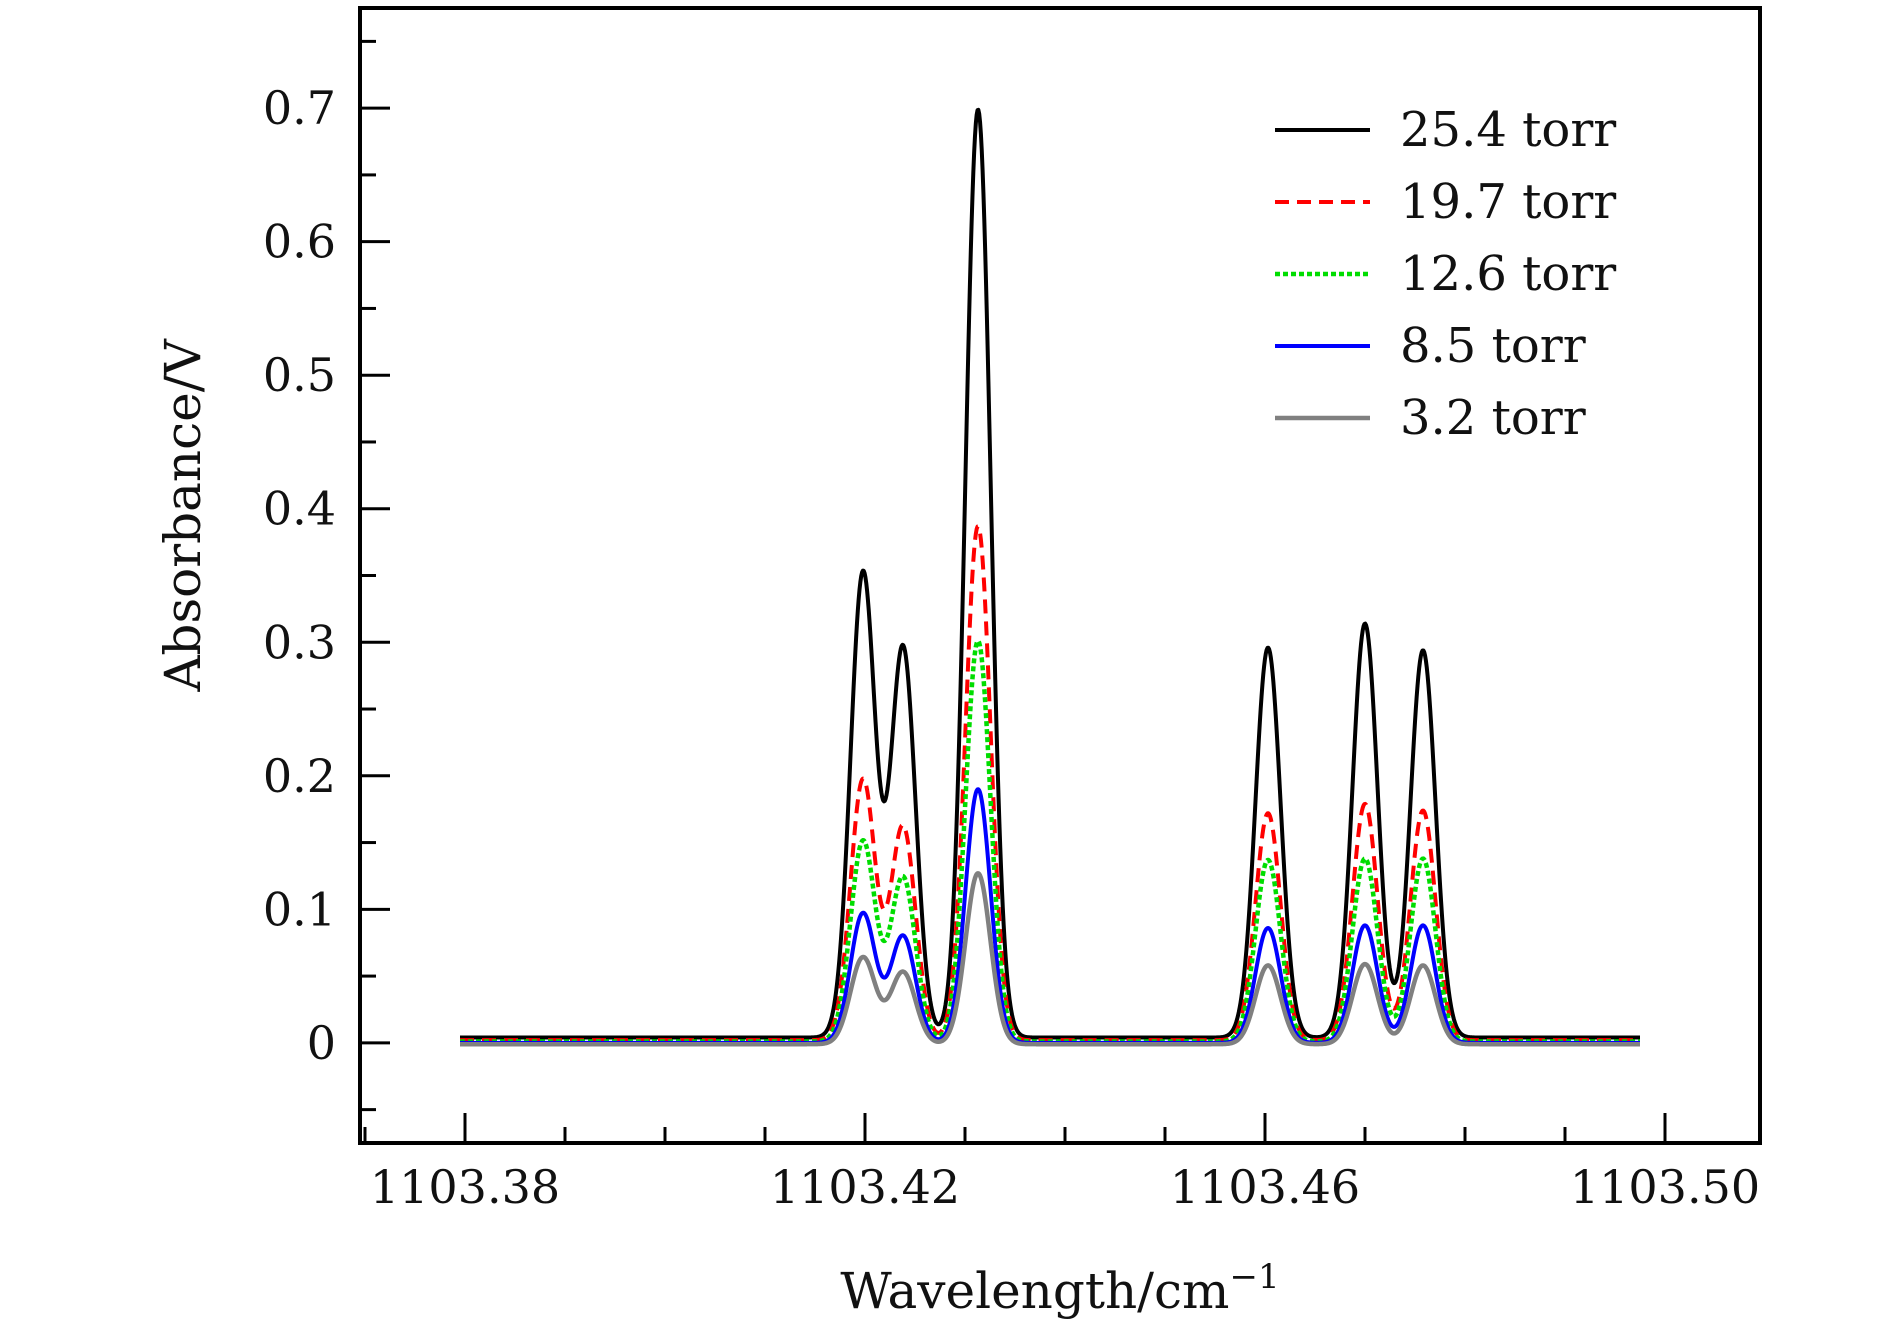 The width and height of the screenshot is (1890, 1323). What do you see at coordinates (1665, 1187) in the screenshot?
I see `x-tick-label: 1103.50` at bounding box center [1665, 1187].